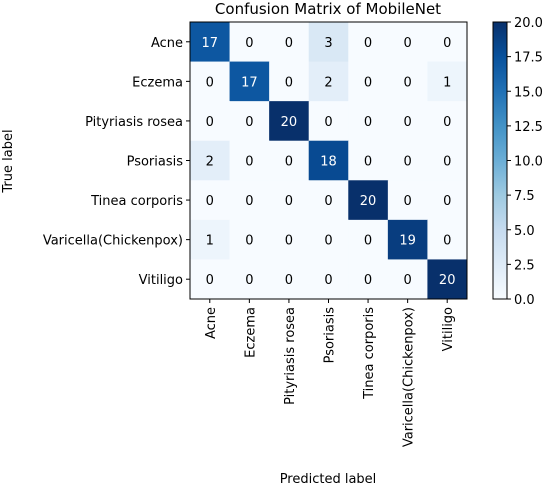  I want to click on x-tick-label: Pityriasis rosea, so click(290, 356).